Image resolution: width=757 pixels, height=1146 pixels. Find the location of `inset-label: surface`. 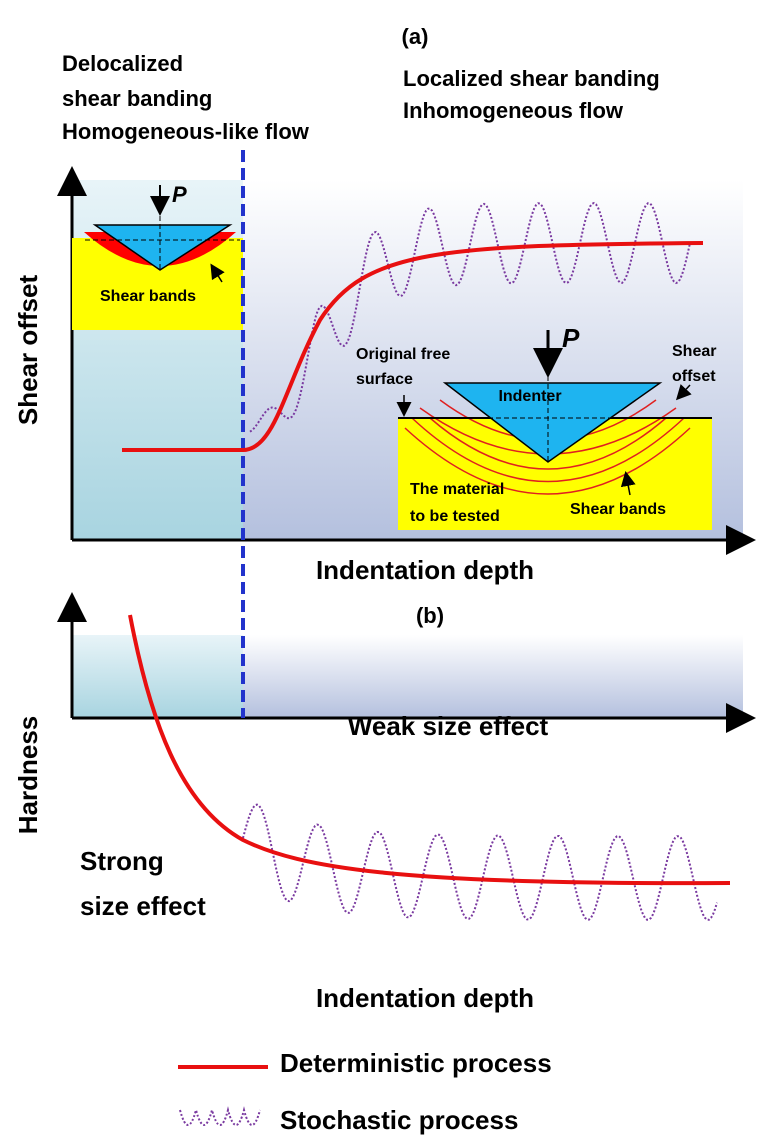

inset-label: surface is located at coordinates (384, 379).